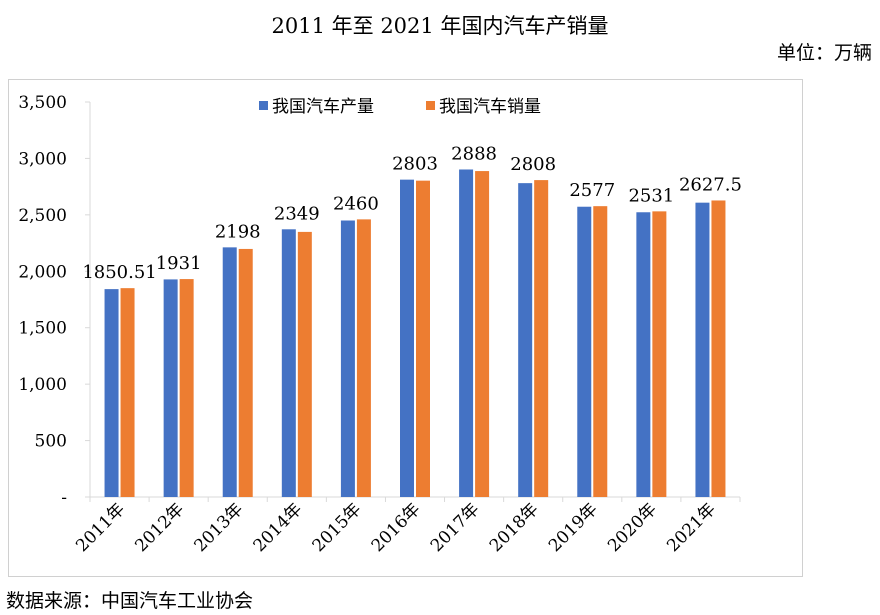  Describe the element at coordinates (514, 527) in the screenshot. I see `x-tick-label: 2018年` at that location.